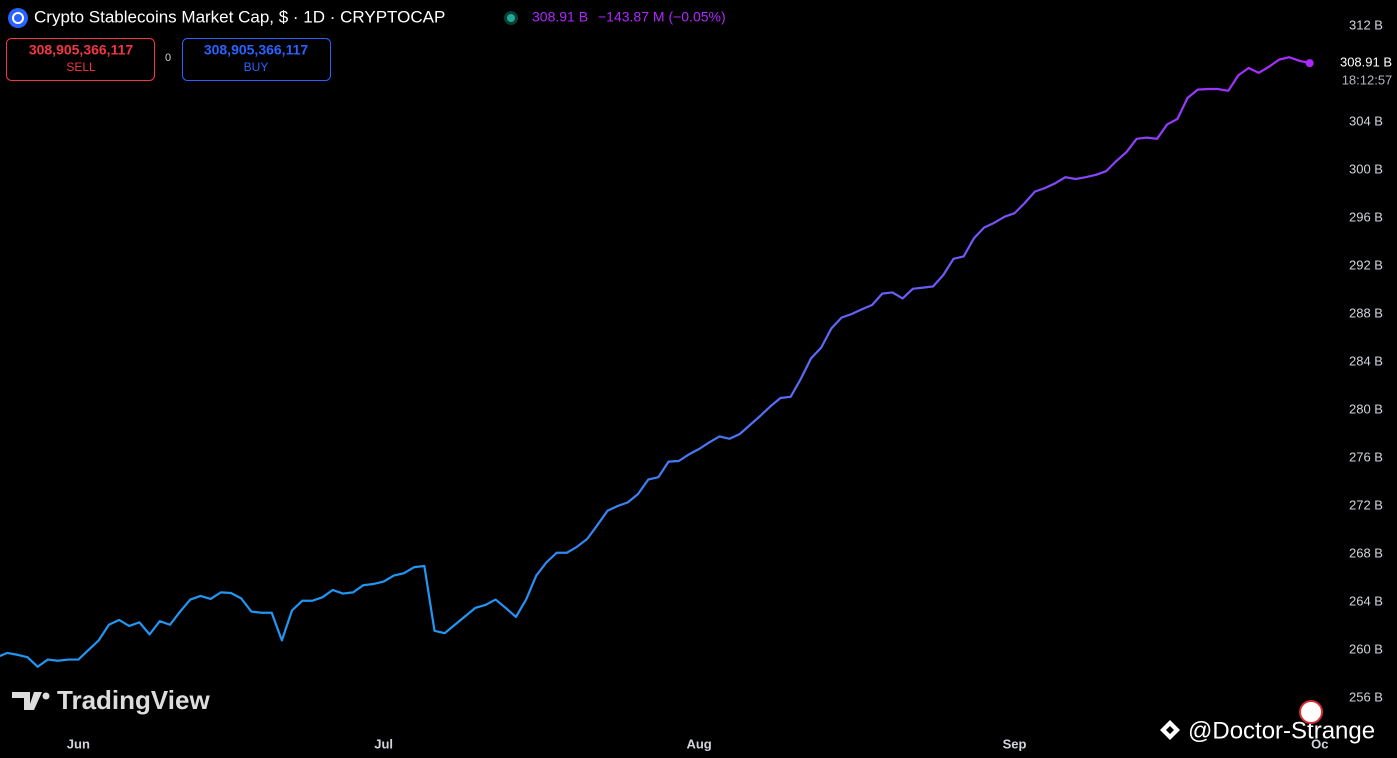 The width and height of the screenshot is (1397, 758). Describe the element at coordinates (1366, 264) in the screenshot. I see `y-tick-label: 292 B` at that location.